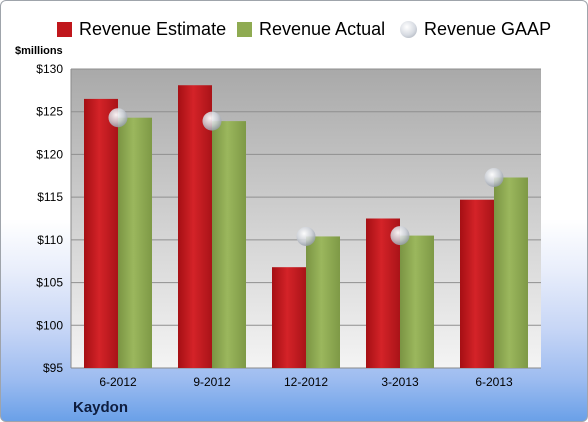 This screenshot has width=588, height=422. I want to click on legend-item-gaap: Revenue GAAP, so click(475, 29).